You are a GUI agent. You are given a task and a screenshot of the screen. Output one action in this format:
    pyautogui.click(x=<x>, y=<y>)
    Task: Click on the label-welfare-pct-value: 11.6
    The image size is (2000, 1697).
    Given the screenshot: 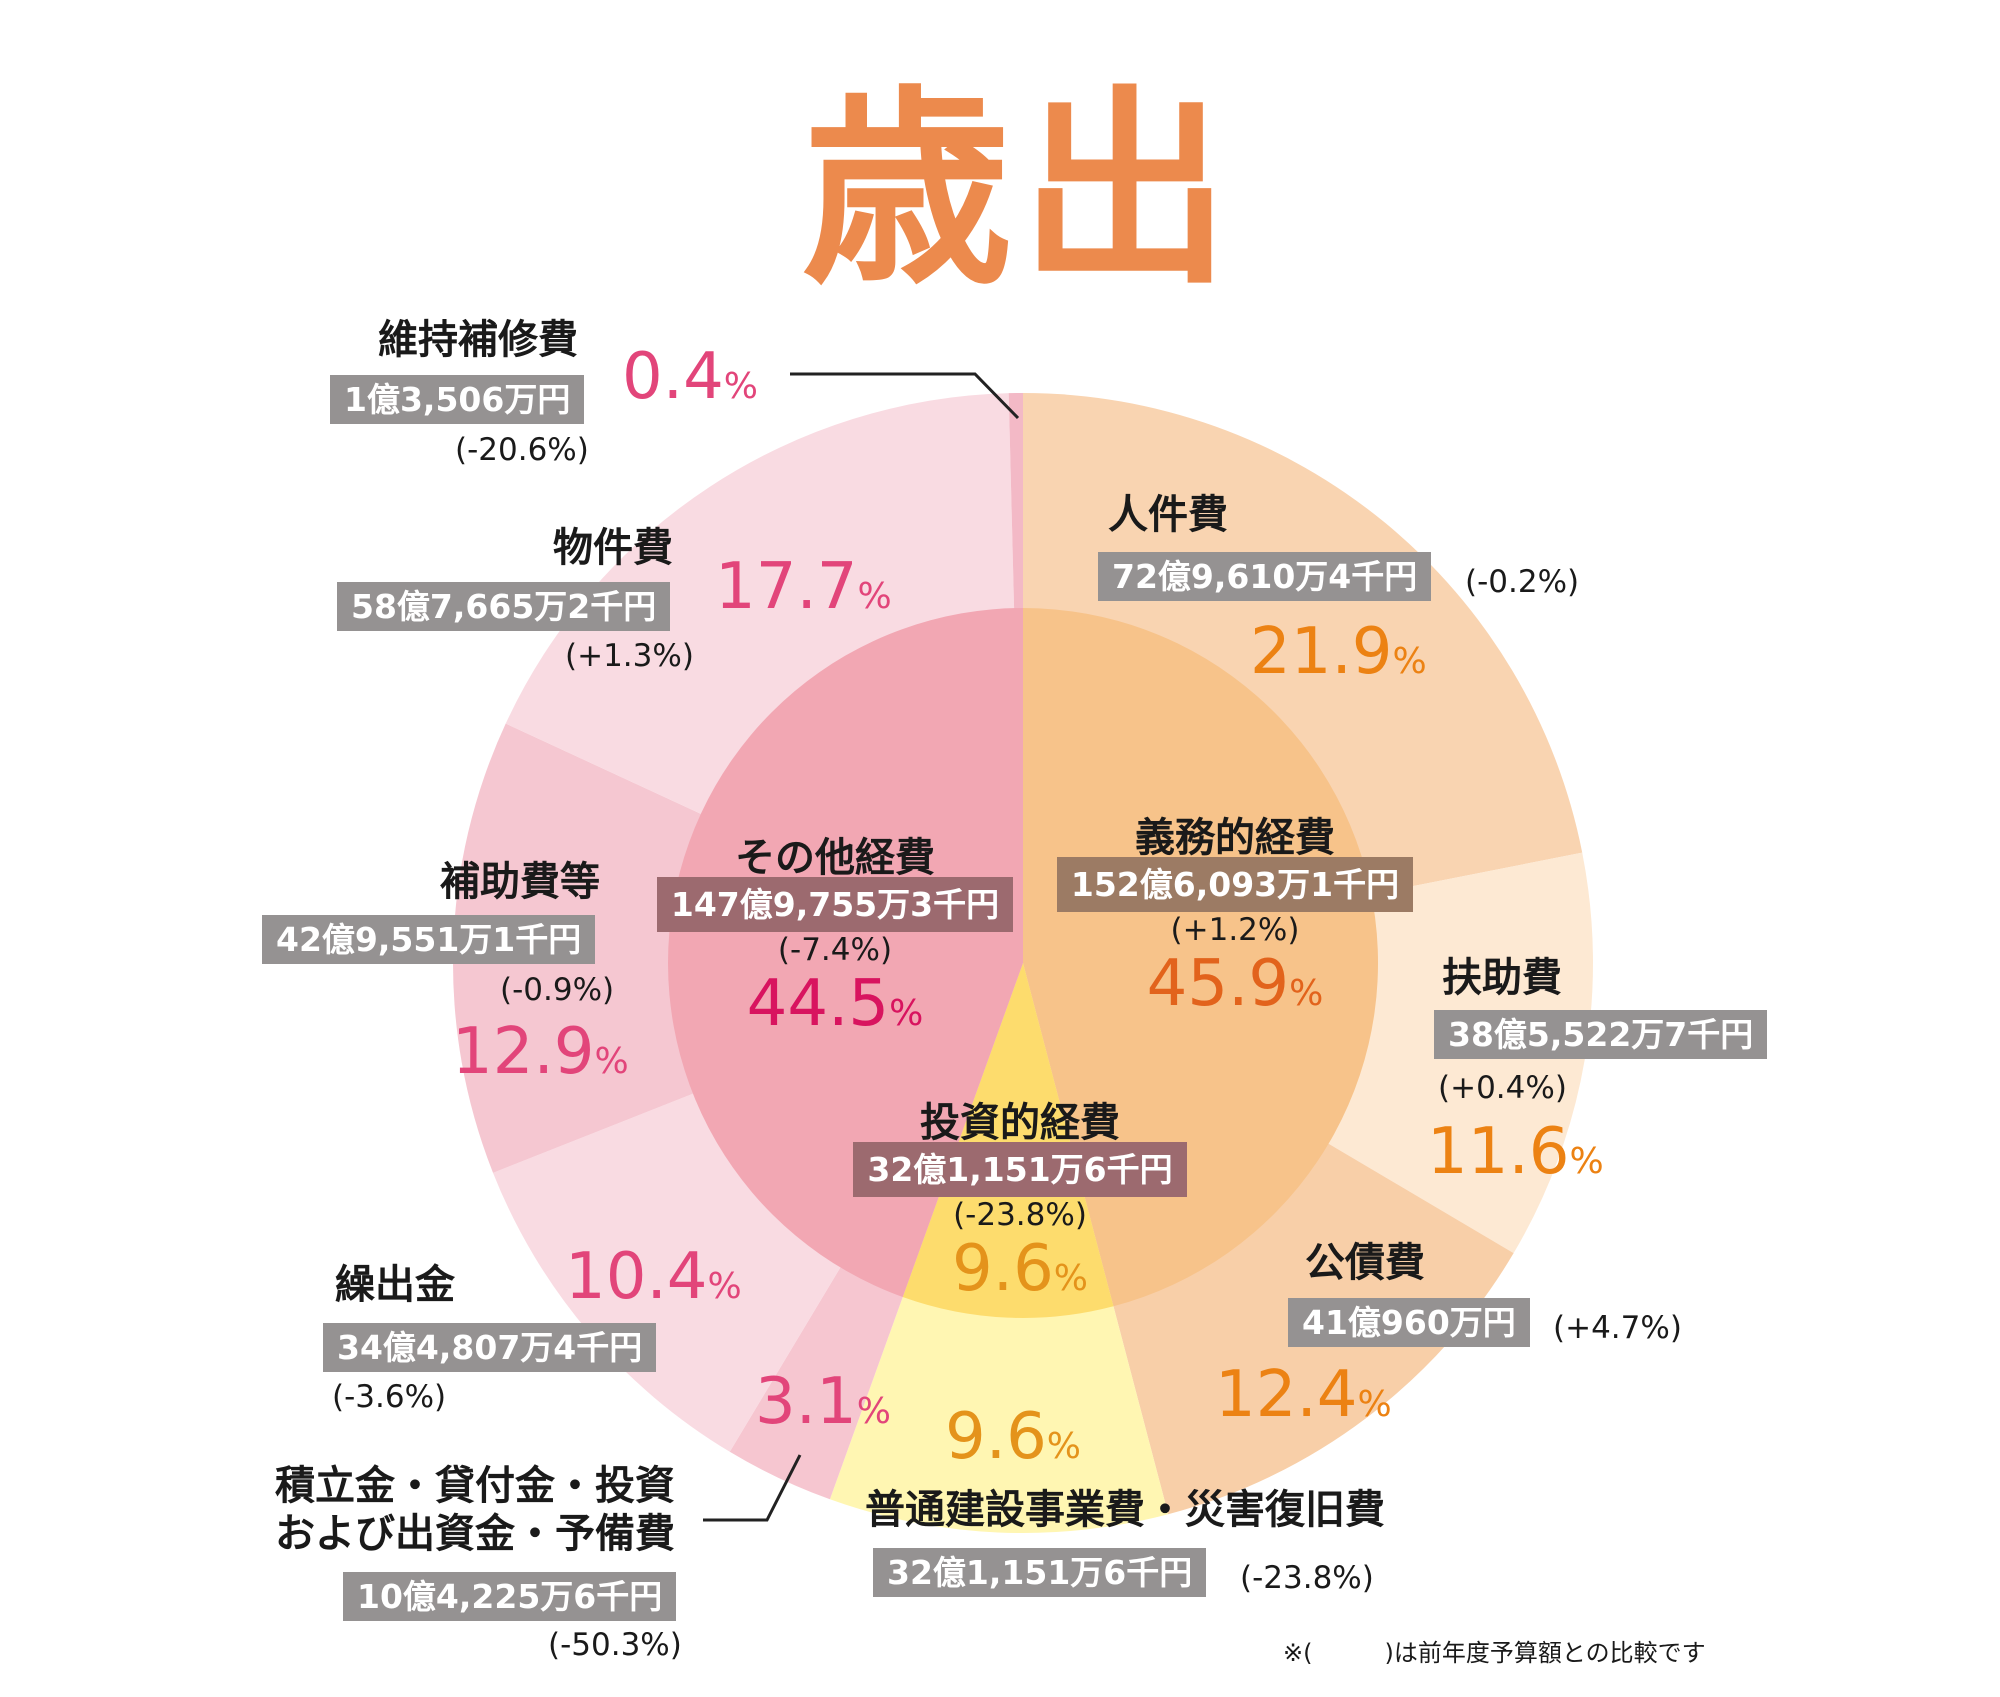 What is the action you would take?
    pyautogui.click(x=1498, y=1152)
    